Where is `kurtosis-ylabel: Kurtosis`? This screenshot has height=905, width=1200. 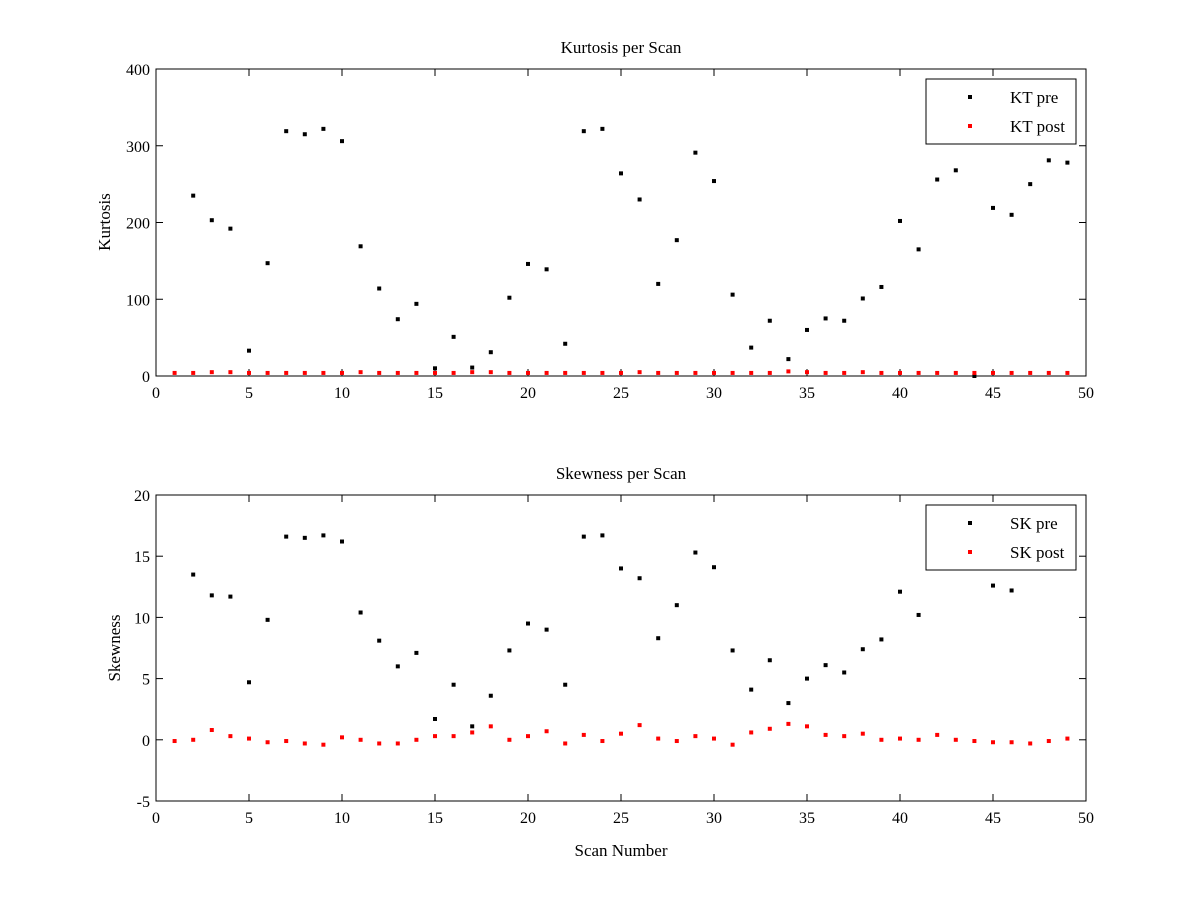 kurtosis-ylabel: Kurtosis is located at coordinates (104, 222).